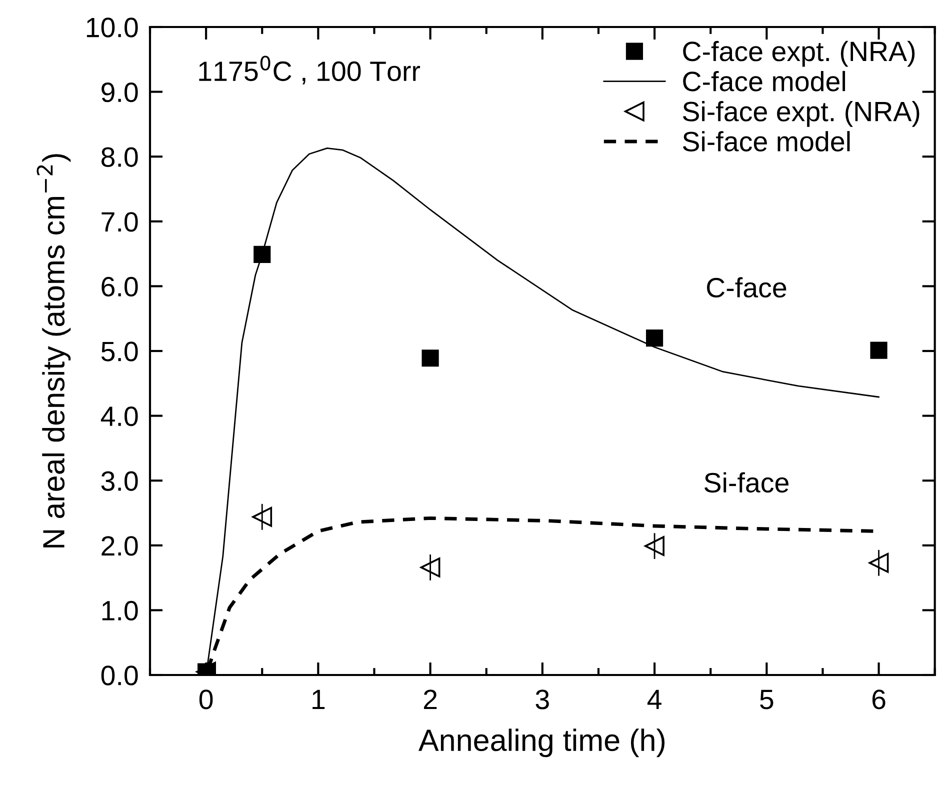 The width and height of the screenshot is (951, 785). What do you see at coordinates (309, 70) in the screenshot?
I see `annotation: 1175$^{0}$C , 100 Torr` at bounding box center [309, 70].